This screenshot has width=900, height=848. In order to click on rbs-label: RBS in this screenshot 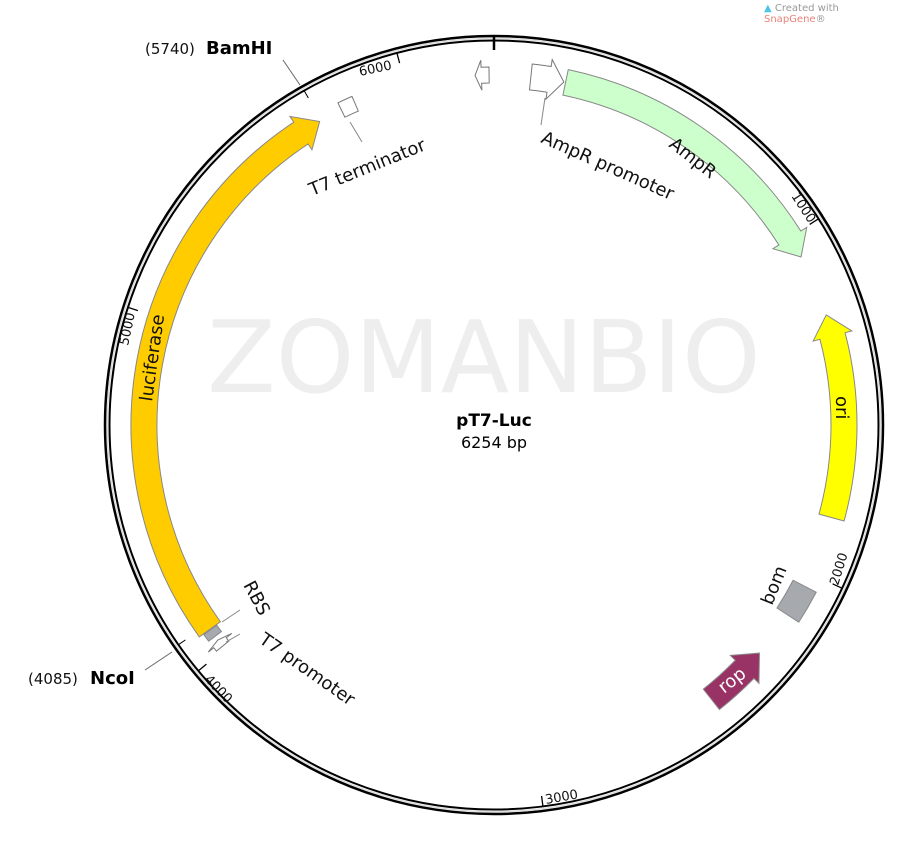, I will do `click(256, 598)`.